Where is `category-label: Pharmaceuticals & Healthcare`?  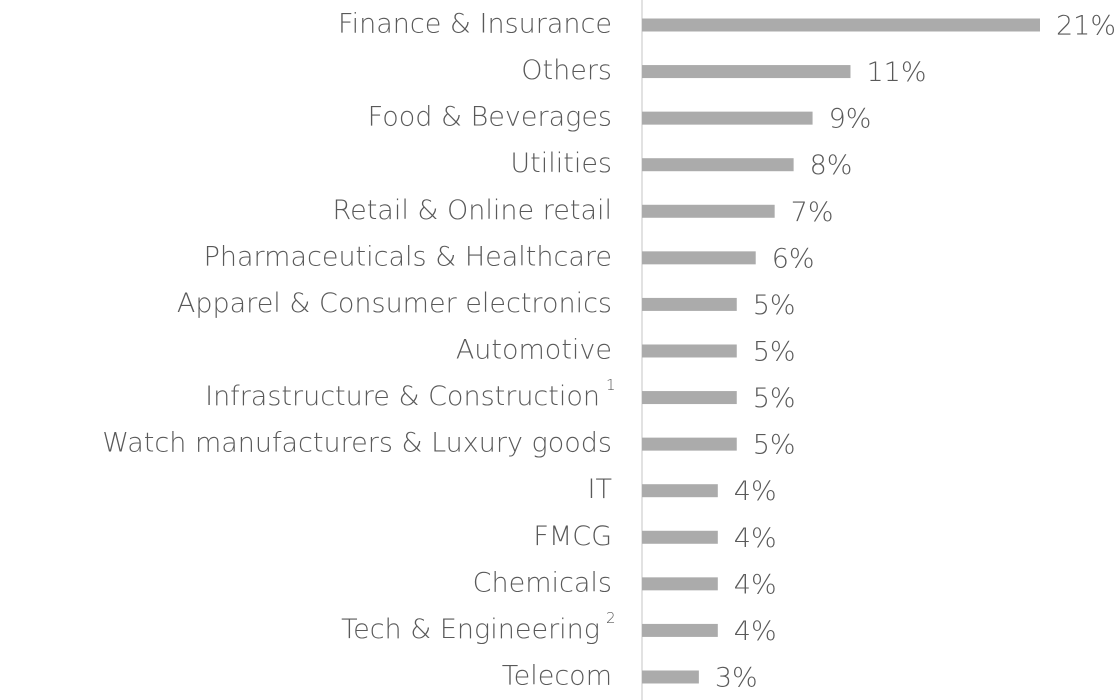 category-label: Pharmaceuticals & Healthcare is located at coordinates (408, 256).